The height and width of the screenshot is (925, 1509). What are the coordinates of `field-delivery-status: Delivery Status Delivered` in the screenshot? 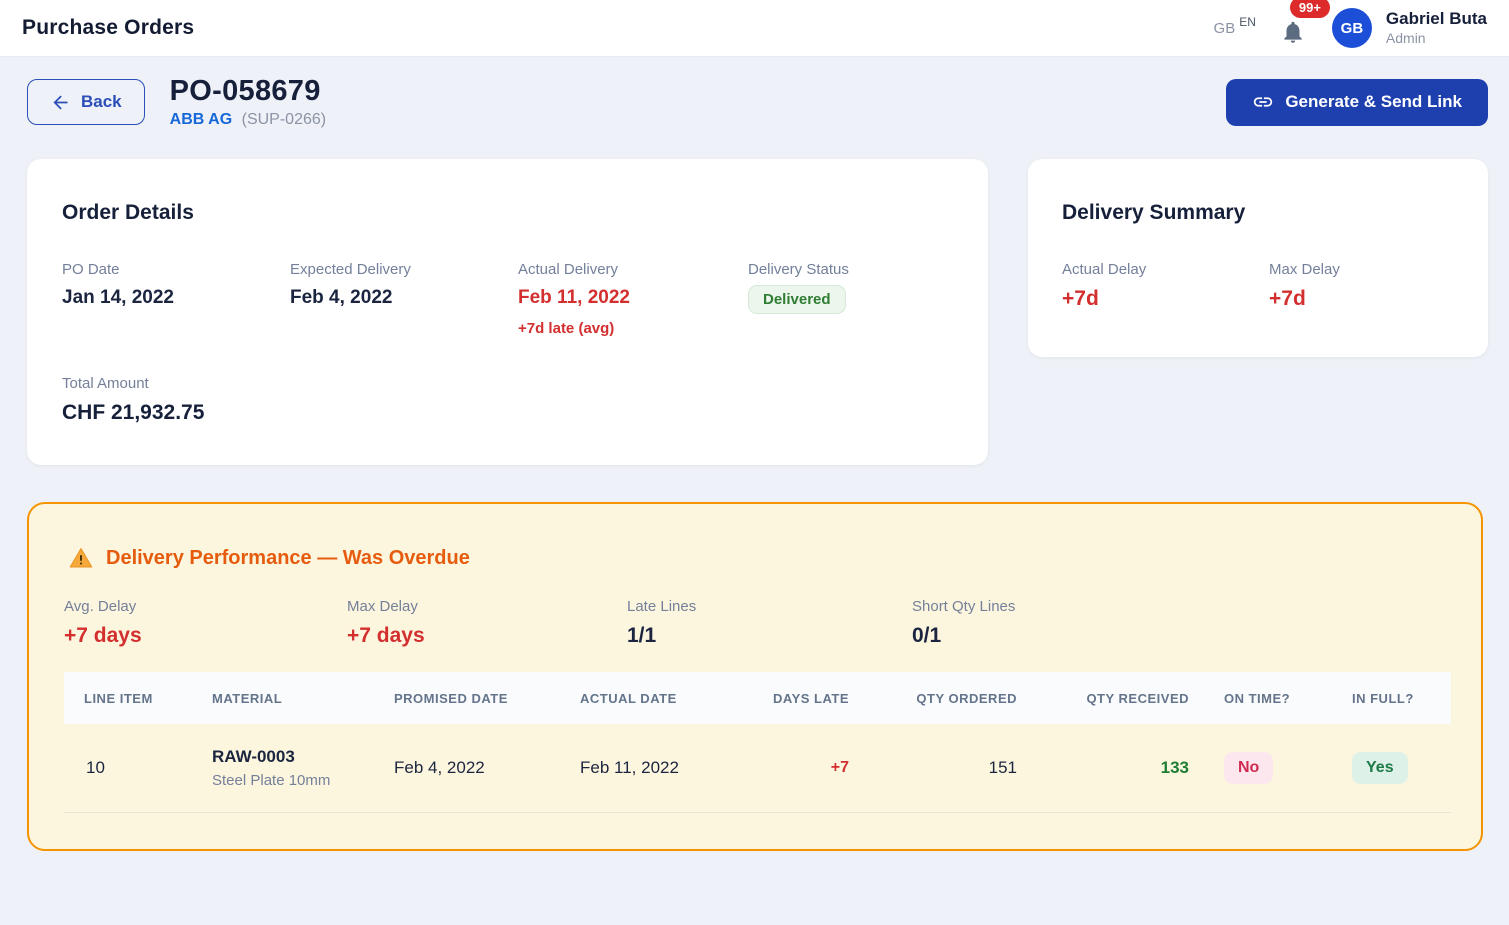 It's located at (850, 299).